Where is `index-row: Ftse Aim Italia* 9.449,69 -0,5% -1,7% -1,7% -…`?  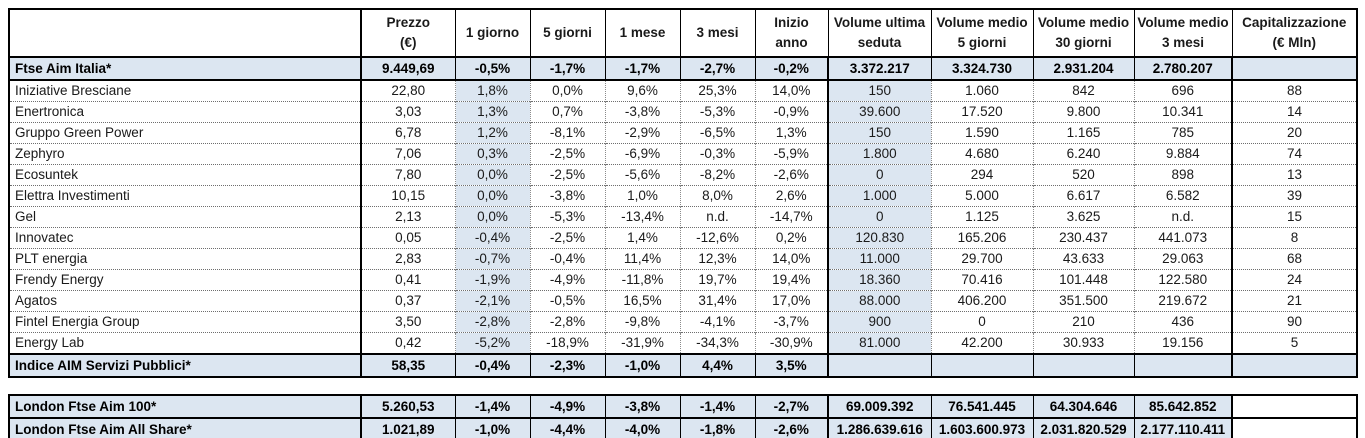 index-row: Ftse Aim Italia* 9.449,69 -0,5% -1,7% -1,7% -… is located at coordinates (682, 68).